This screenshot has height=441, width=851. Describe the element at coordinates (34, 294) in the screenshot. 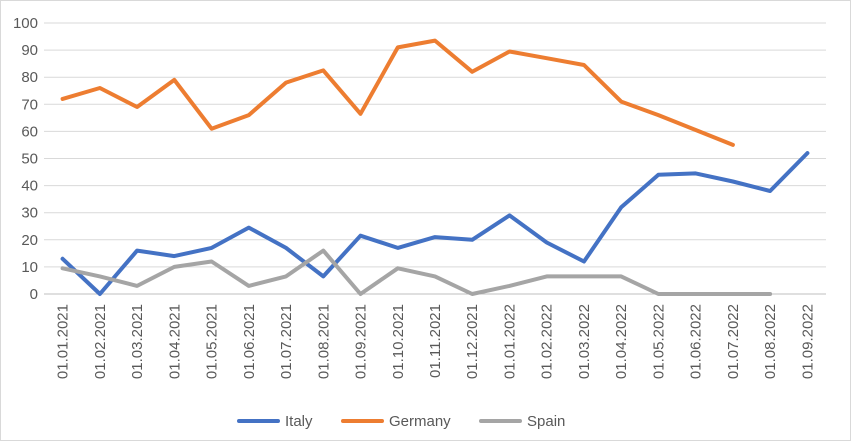

I see `y-tick-label: 0` at that location.